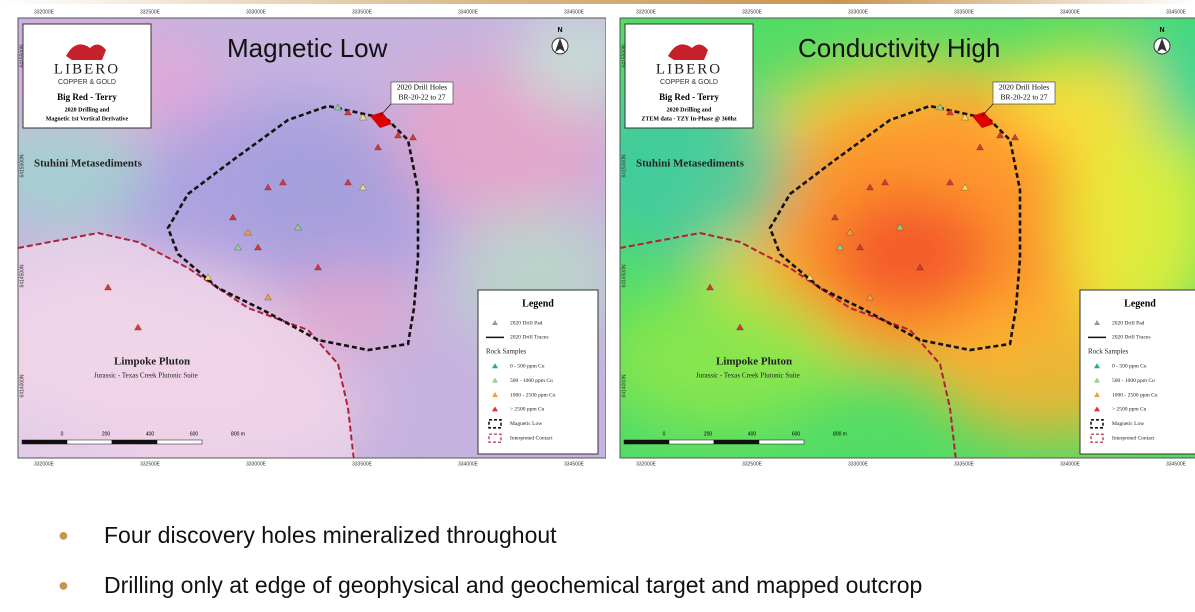 This screenshot has width=1195, height=612. What do you see at coordinates (531, 438) in the screenshot?
I see `legend-label: Interpreted Contact` at bounding box center [531, 438].